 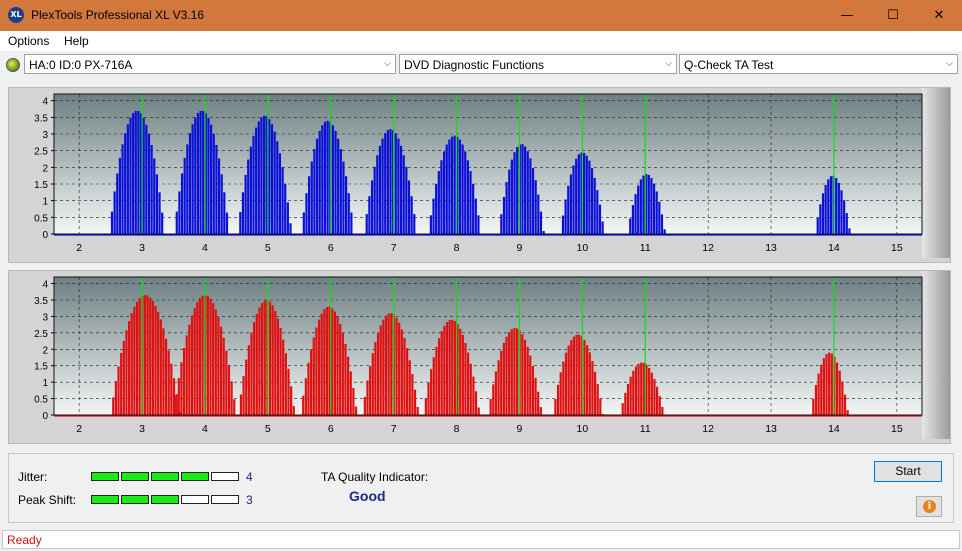 I want to click on y-tick-label: 1.5, so click(x=41, y=185).